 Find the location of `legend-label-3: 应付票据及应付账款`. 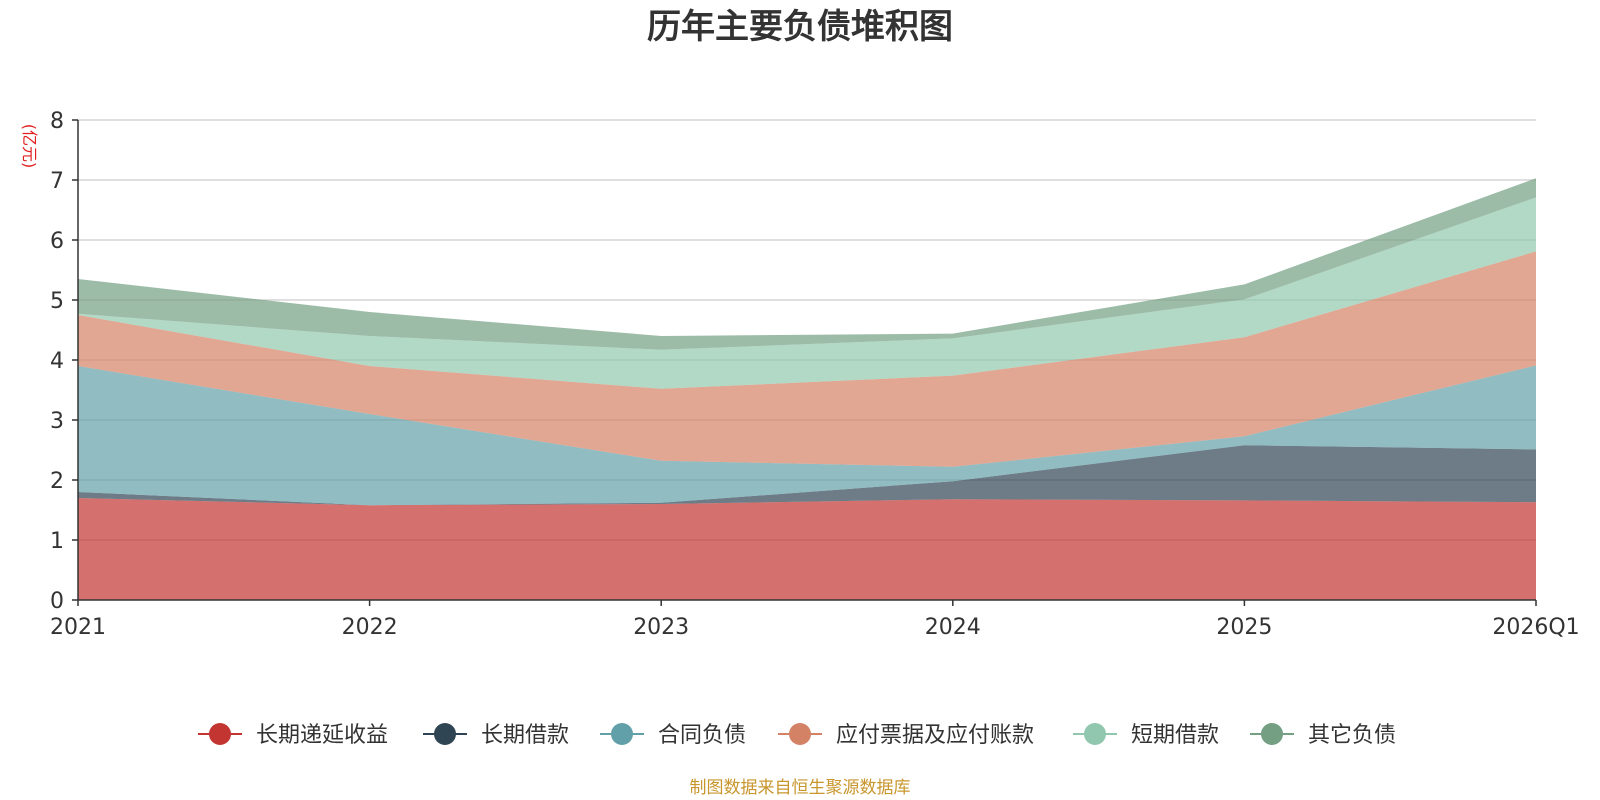

legend-label-3: 应付票据及应付账款 is located at coordinates (935, 735).